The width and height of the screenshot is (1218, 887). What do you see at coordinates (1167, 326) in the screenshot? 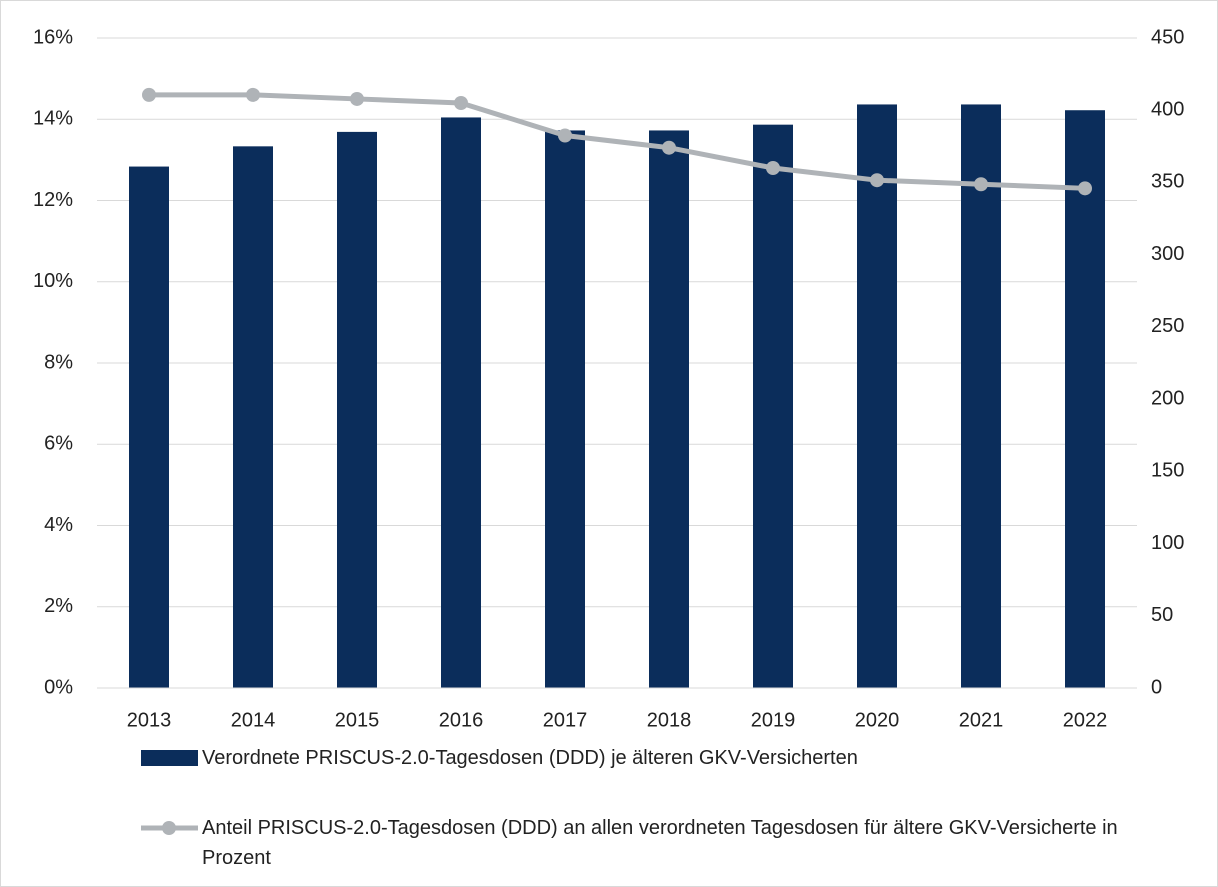
I see `y2-tick-label: 250` at bounding box center [1167, 326].